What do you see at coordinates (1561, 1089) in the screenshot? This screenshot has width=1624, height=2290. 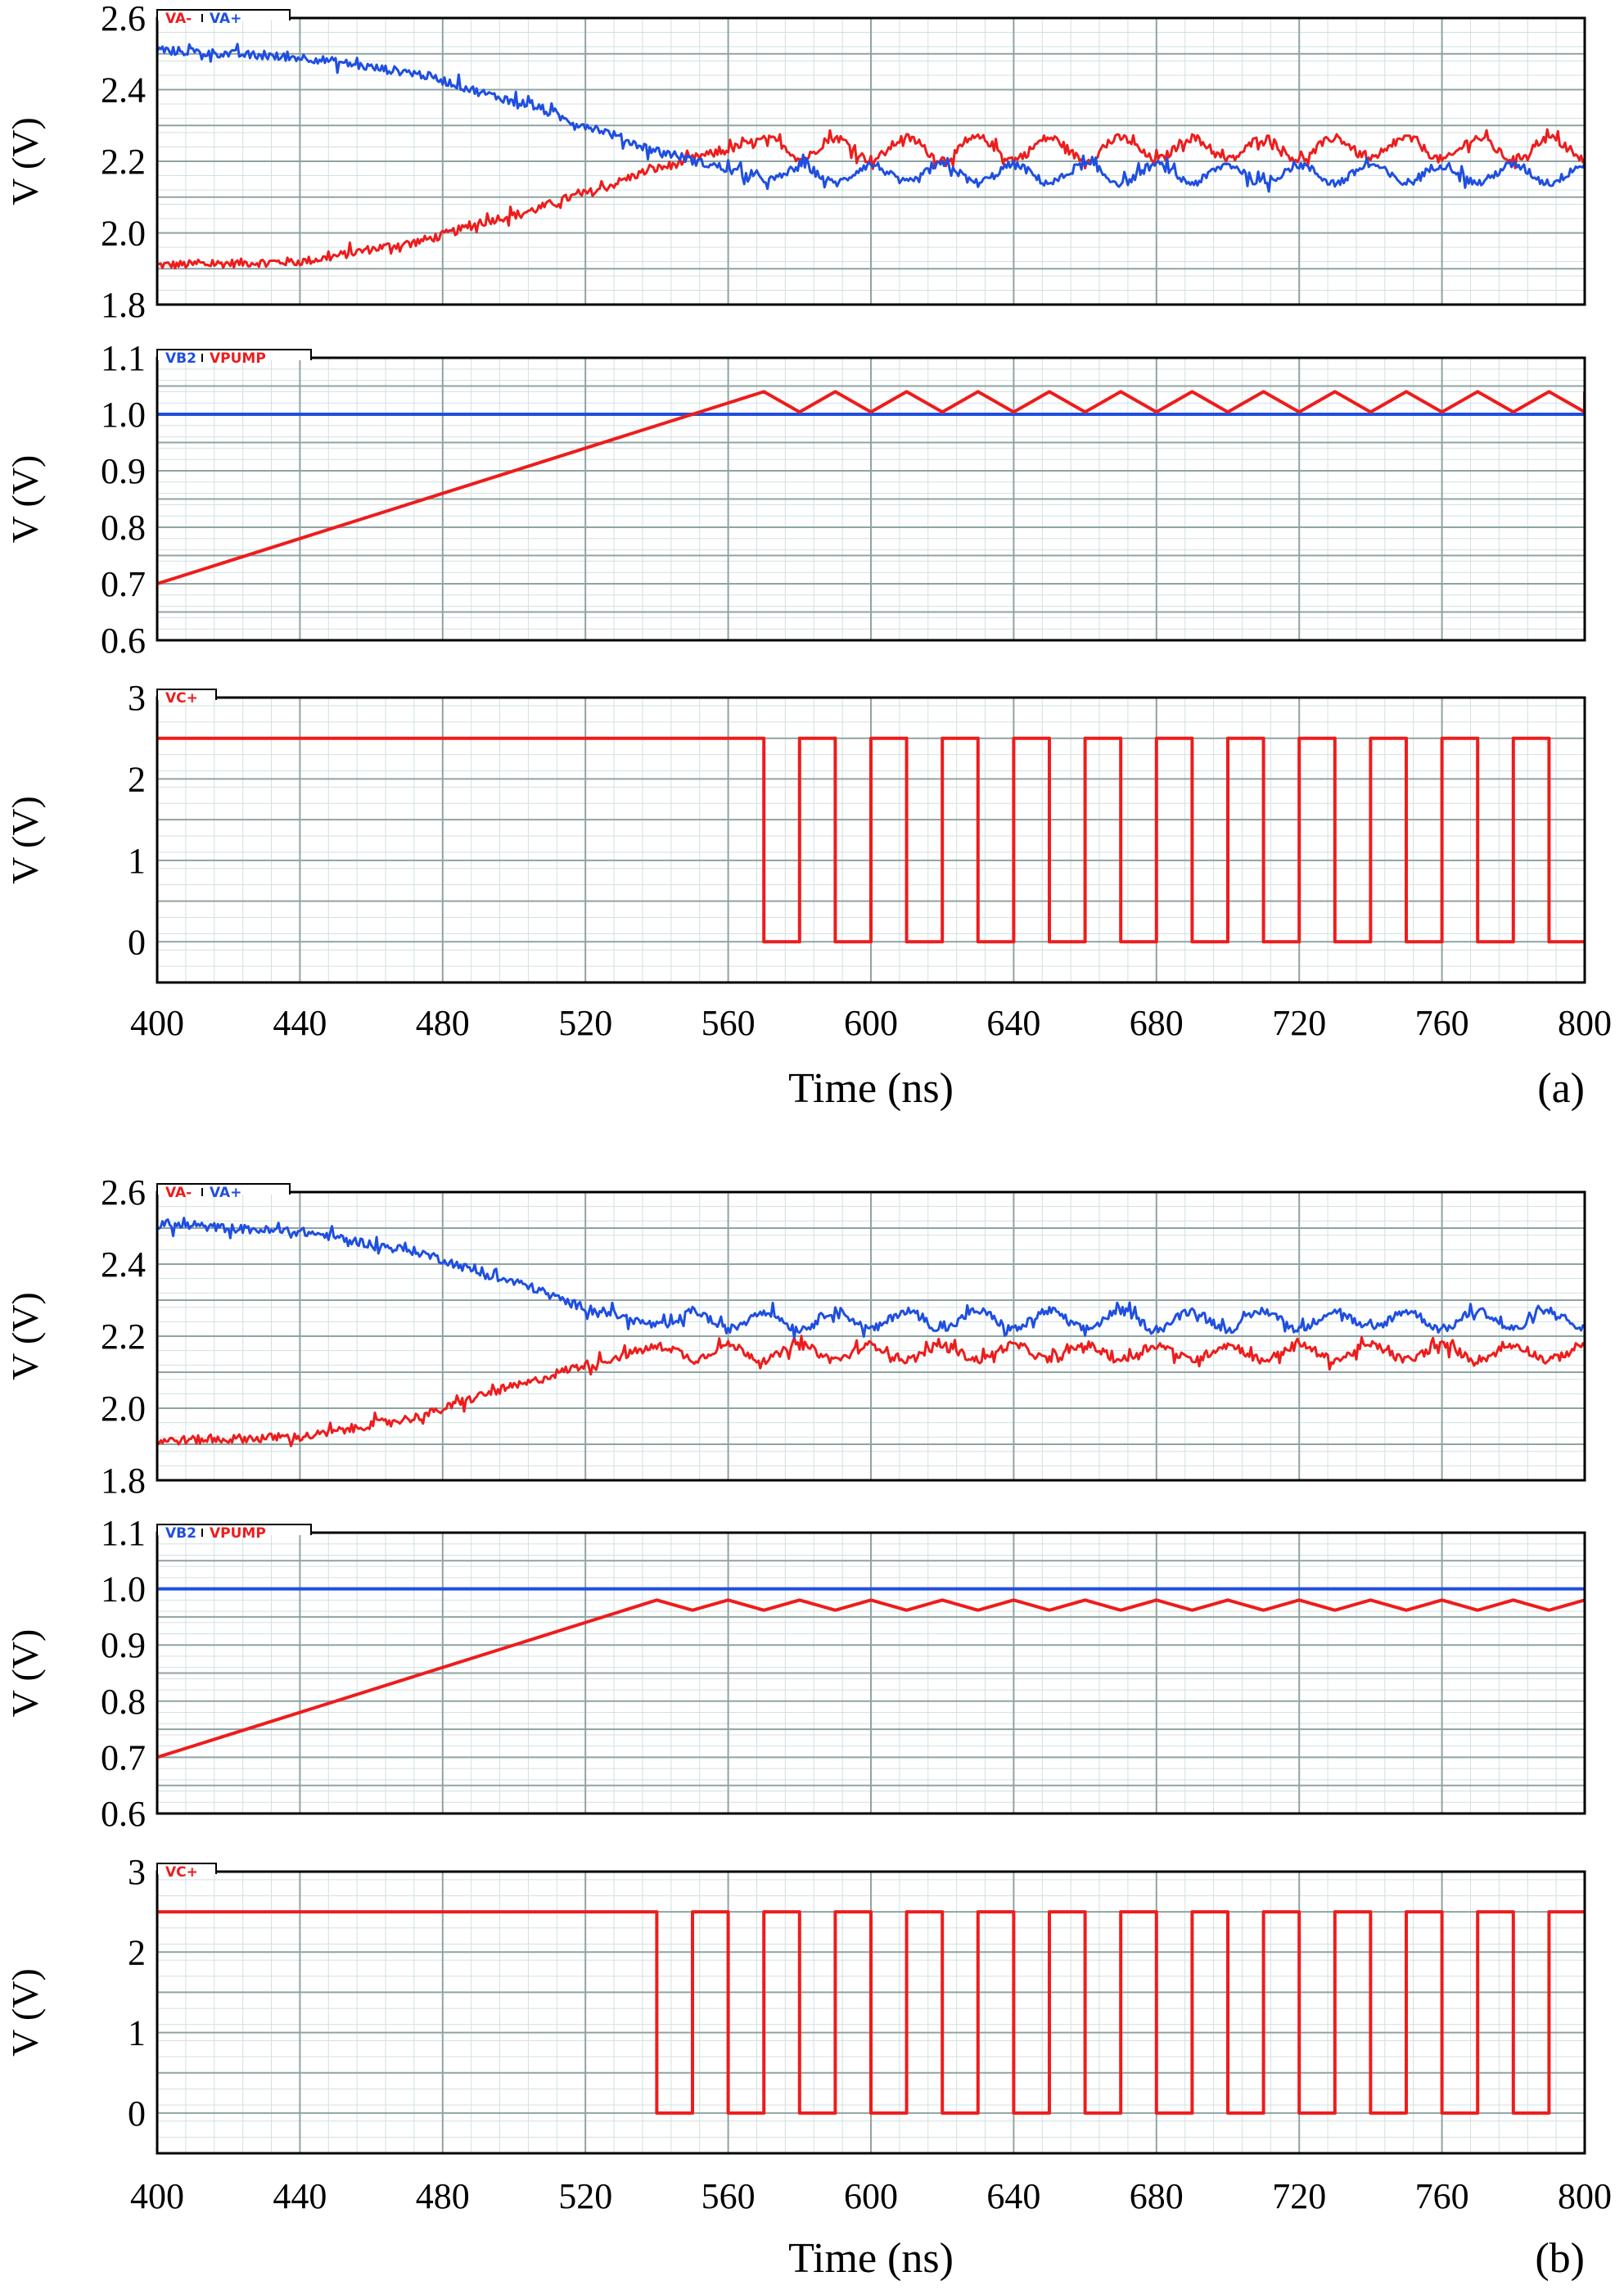 I see `figure-letter: (a)` at bounding box center [1561, 1089].